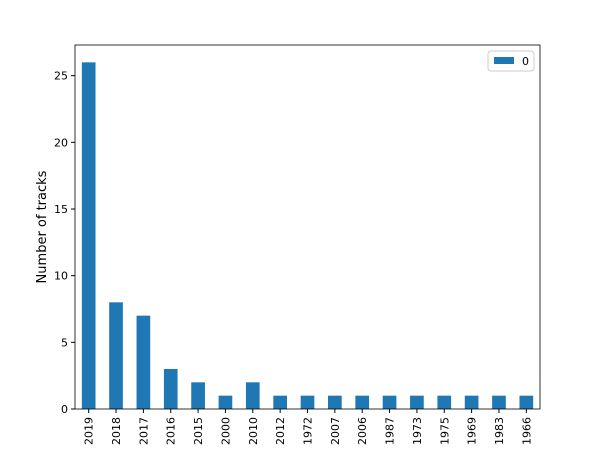 The image size is (600, 450). What do you see at coordinates (64, 342) in the screenshot?
I see `y-tick-label: 5` at bounding box center [64, 342].